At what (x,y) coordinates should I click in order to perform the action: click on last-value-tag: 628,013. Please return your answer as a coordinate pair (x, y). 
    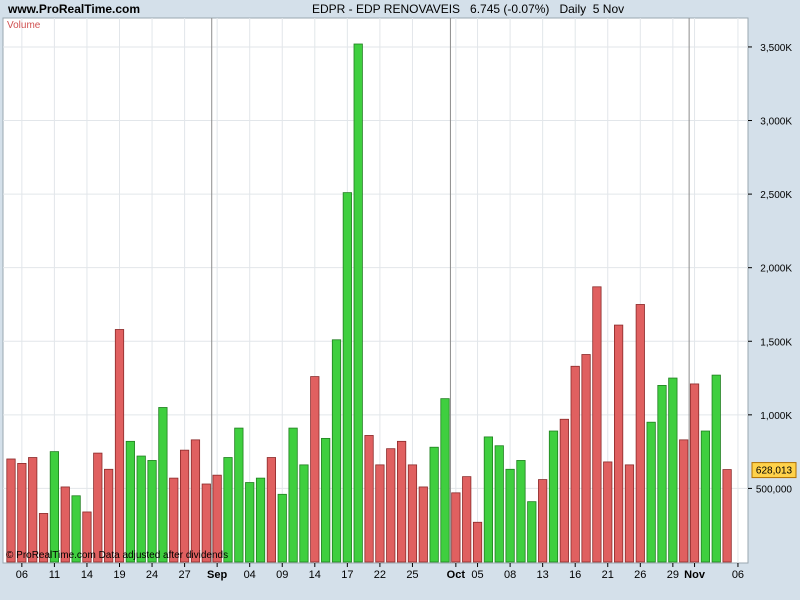
    Looking at the image, I should click on (774, 470).